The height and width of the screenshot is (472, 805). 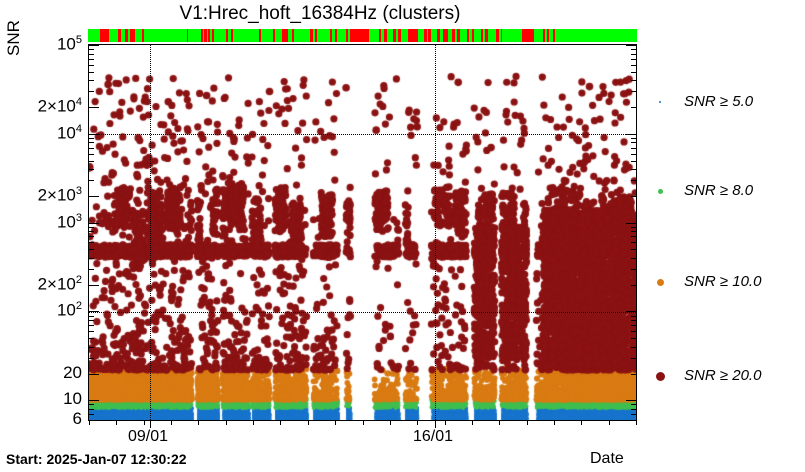 I want to click on legend-label: SNR ≥ 10.0, so click(x=723, y=281).